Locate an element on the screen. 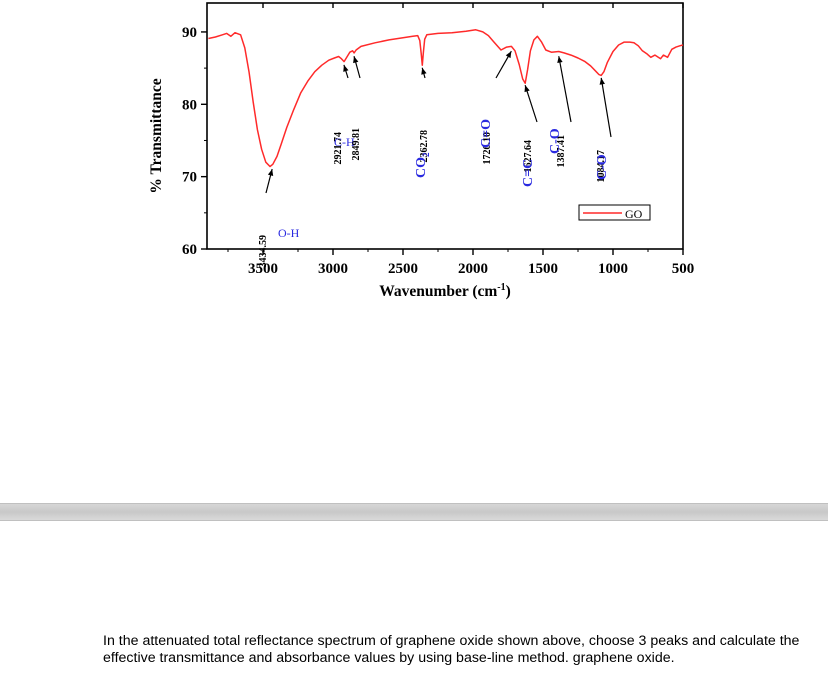  annotation-value: 1627.64 is located at coordinates (528, 156).